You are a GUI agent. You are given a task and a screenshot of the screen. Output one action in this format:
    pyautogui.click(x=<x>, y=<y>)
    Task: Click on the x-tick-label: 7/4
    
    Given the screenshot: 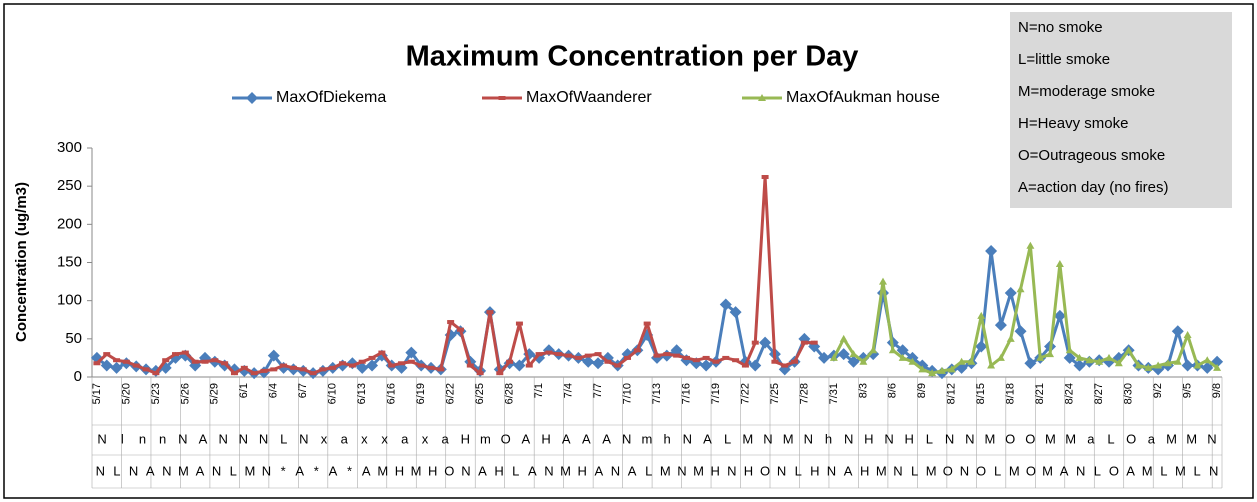 What is the action you would take?
    pyautogui.click(x=568, y=390)
    